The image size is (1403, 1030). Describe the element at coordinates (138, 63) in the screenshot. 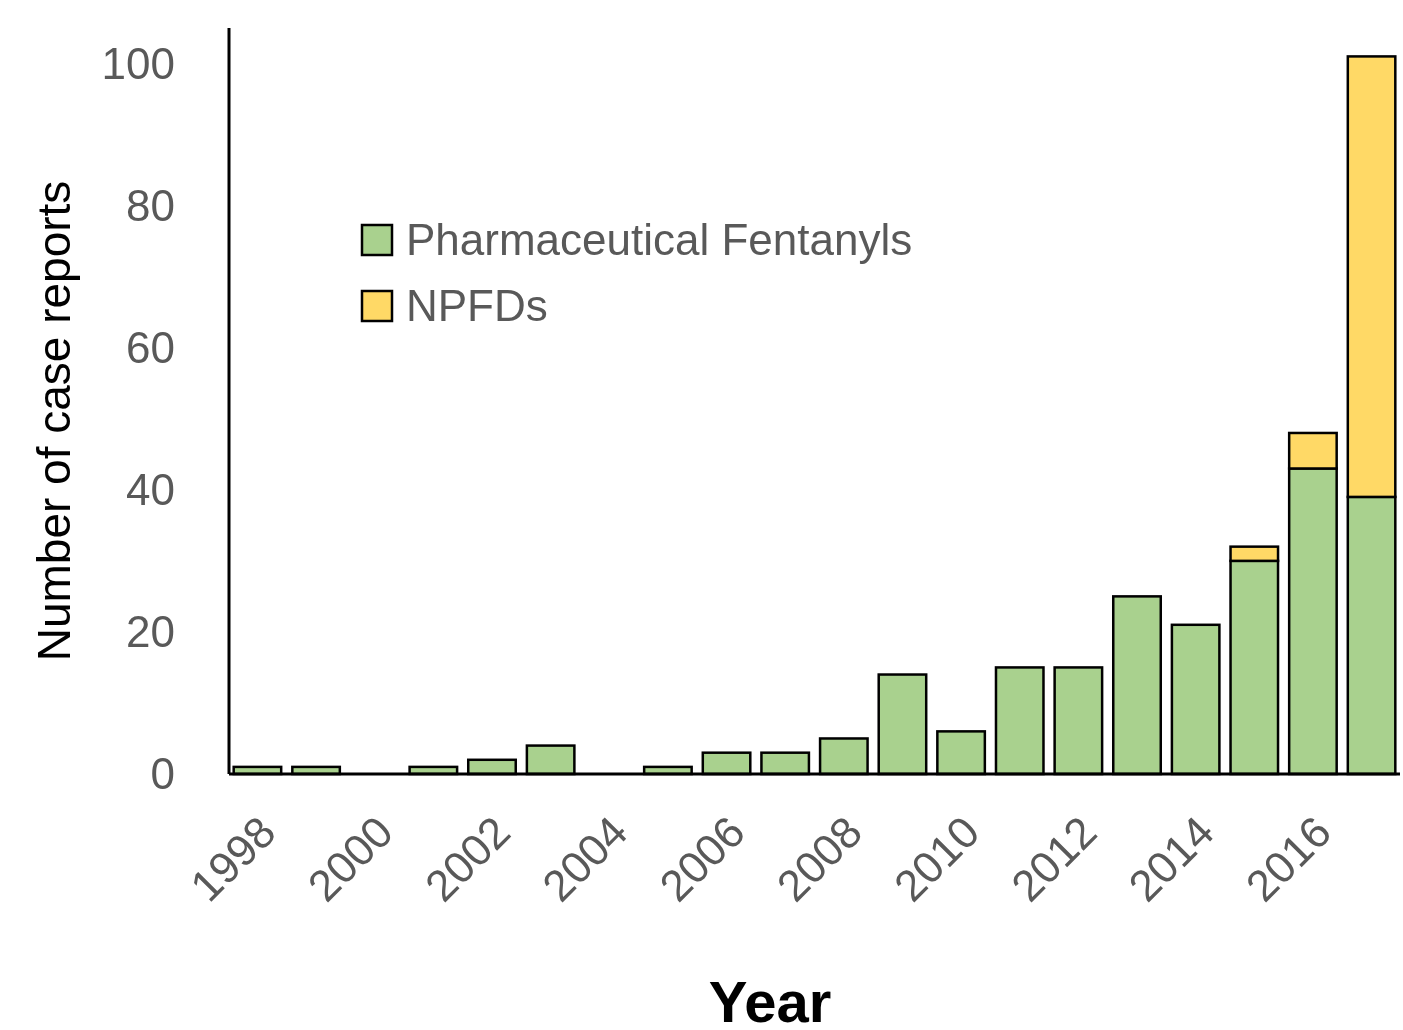

I see `y-tick-label: 100` at that location.